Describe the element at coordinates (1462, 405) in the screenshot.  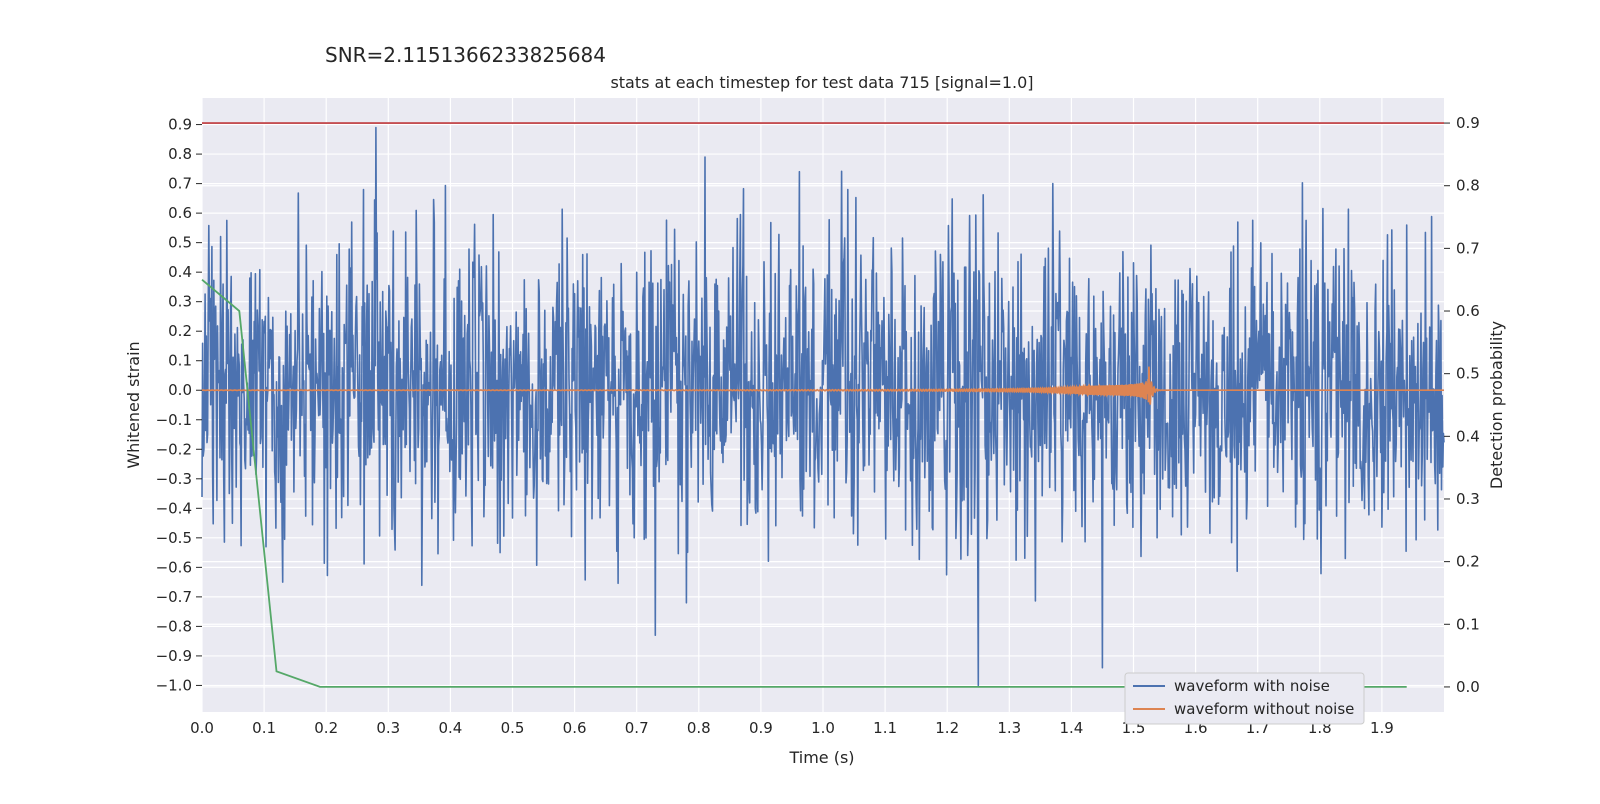
I see `y-axis-right: 0.9 0.8 0.7 0.6 0.5 0.4 0.3 0.2 0.1 0.0` at that location.